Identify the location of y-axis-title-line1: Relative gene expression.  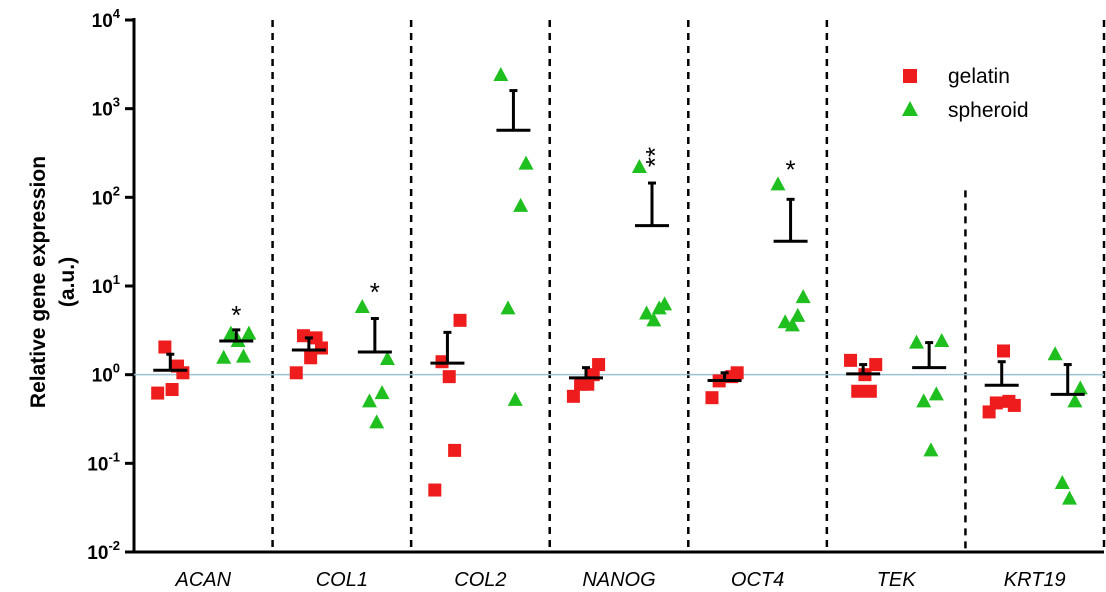
(38, 282).